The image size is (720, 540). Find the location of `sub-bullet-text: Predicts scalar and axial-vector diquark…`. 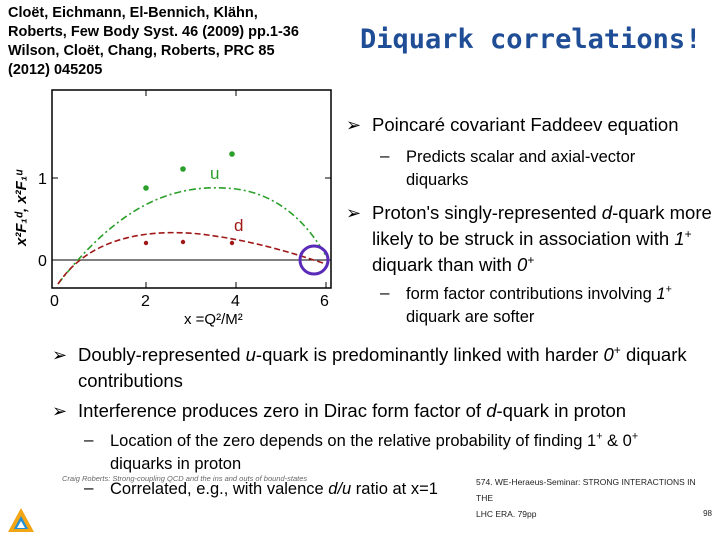

sub-bullet-text: Predicts scalar and axial-vector diquark… is located at coordinates (521, 168).